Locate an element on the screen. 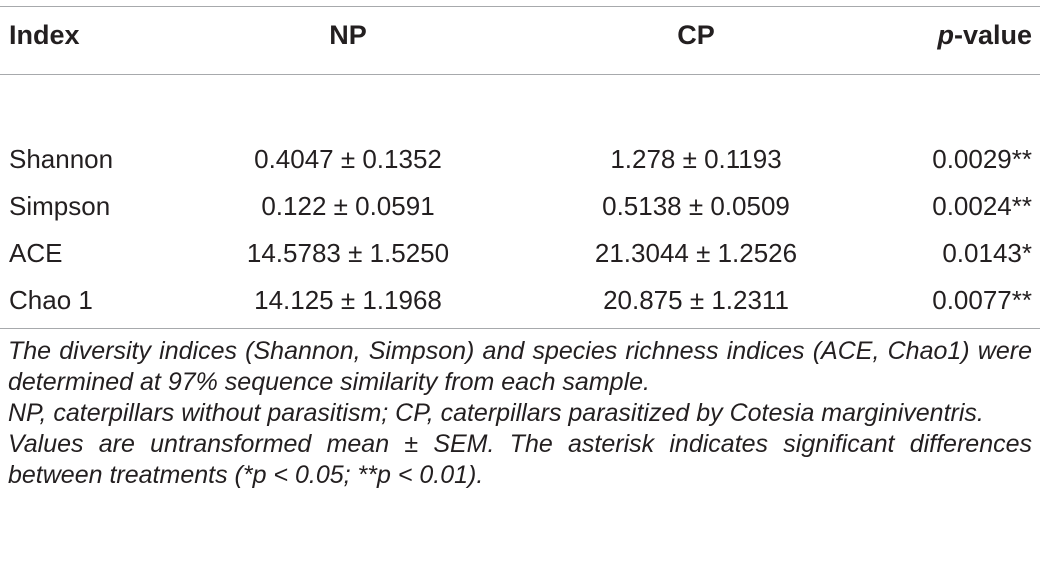  cell-p-value: 0.0029** is located at coordinates (982, 159).